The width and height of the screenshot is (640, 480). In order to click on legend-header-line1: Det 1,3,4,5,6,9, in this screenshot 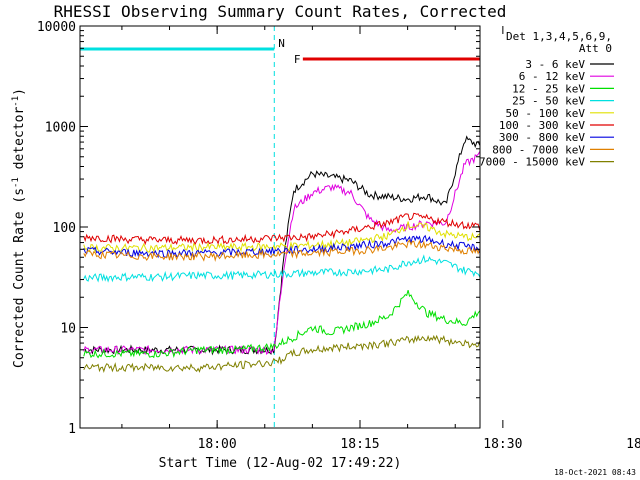, I will do `click(559, 36)`.